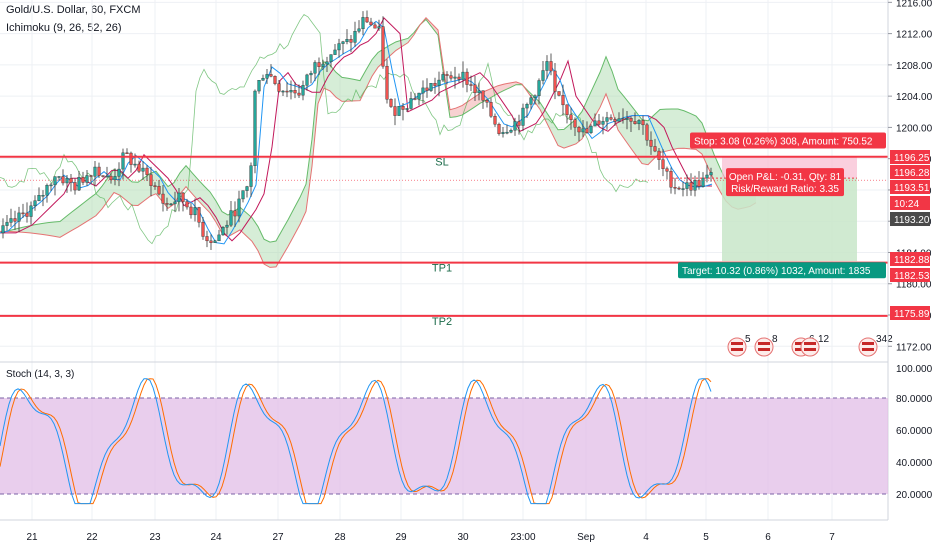  What do you see at coordinates (73, 10) in the screenshot?
I see `chart-symbol-title: Gold/U.S. Dollar, 60, FXCM` at bounding box center [73, 10].